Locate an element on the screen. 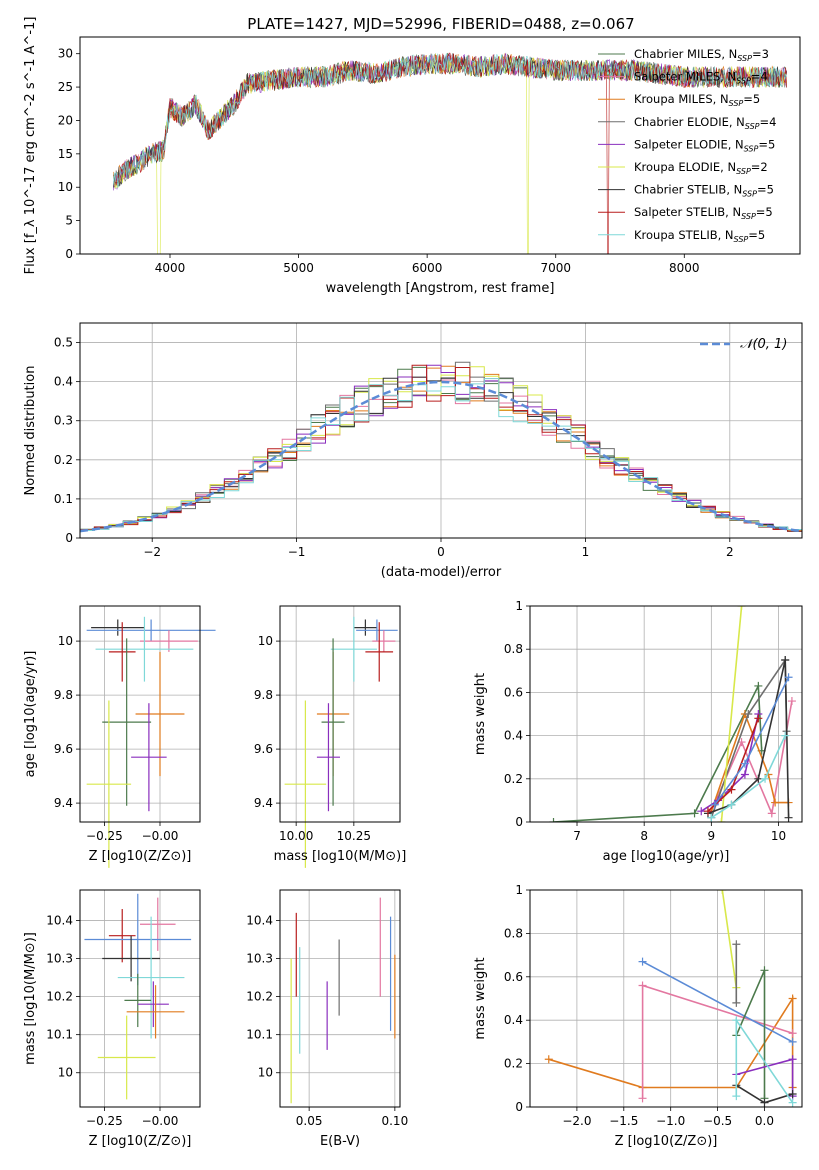  y-tick-label: 0.6 is located at coordinates (513, 977).